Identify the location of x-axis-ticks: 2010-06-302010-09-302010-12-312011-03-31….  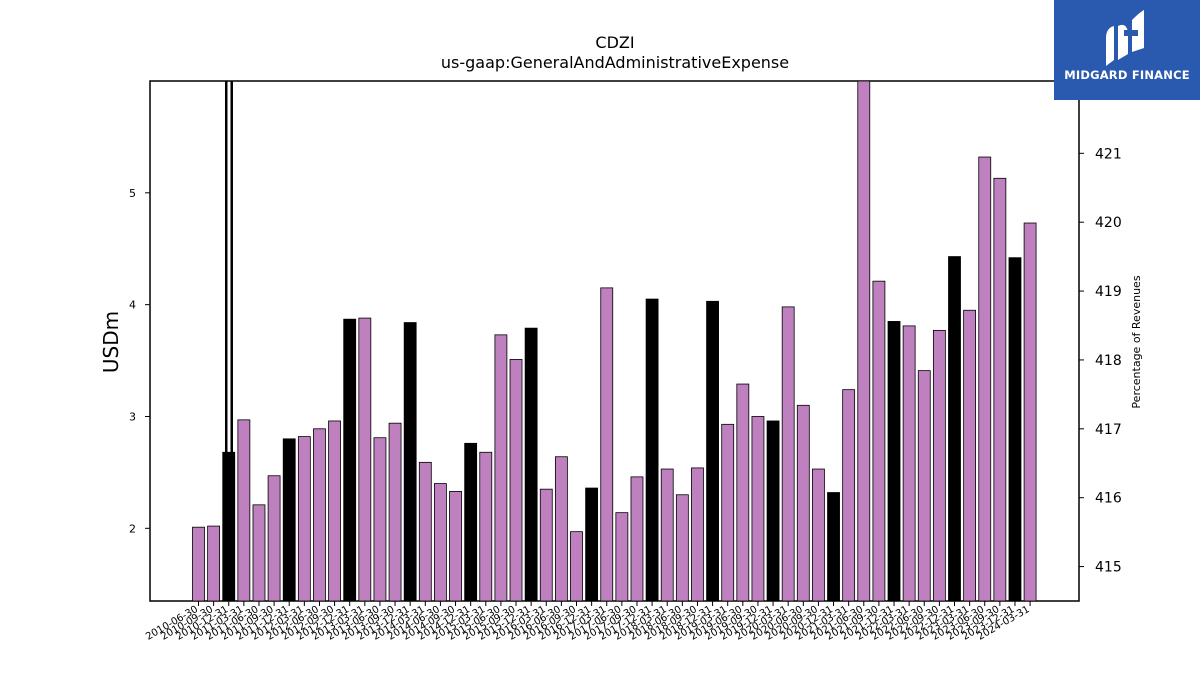
(588, 622).